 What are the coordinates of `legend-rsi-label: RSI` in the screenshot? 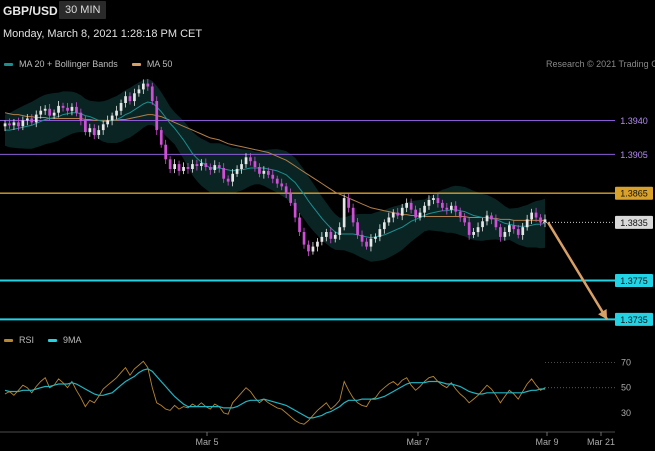 It's located at (27, 340).